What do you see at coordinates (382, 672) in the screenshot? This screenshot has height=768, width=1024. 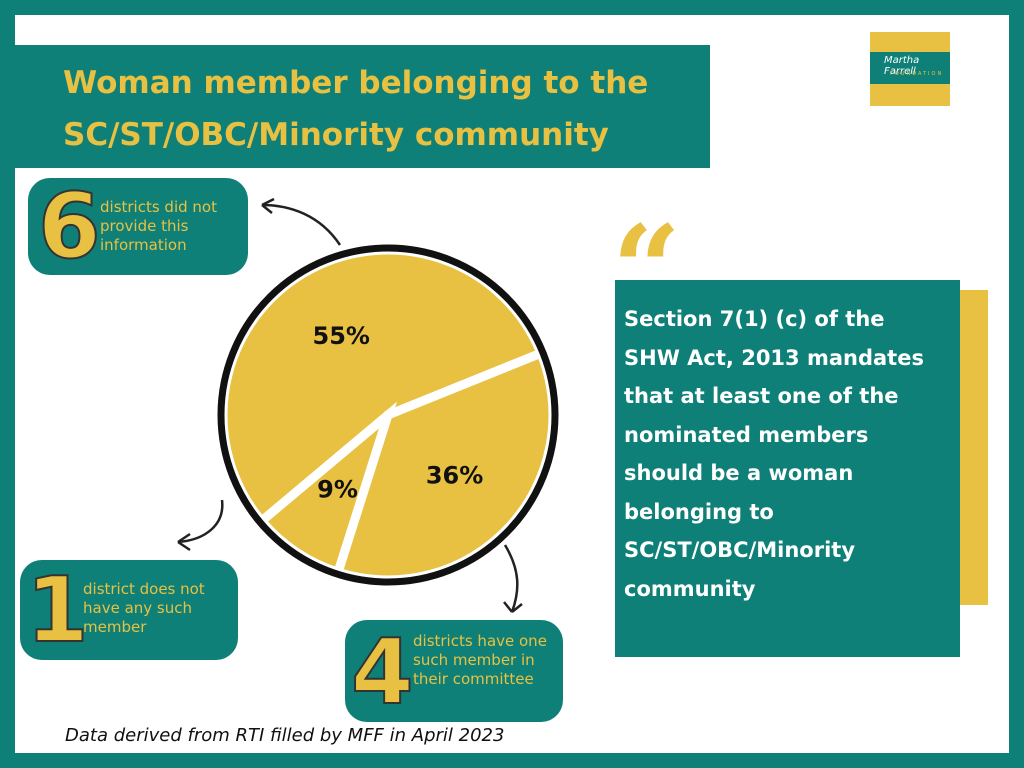 I see `callout-number: 4` at bounding box center [382, 672].